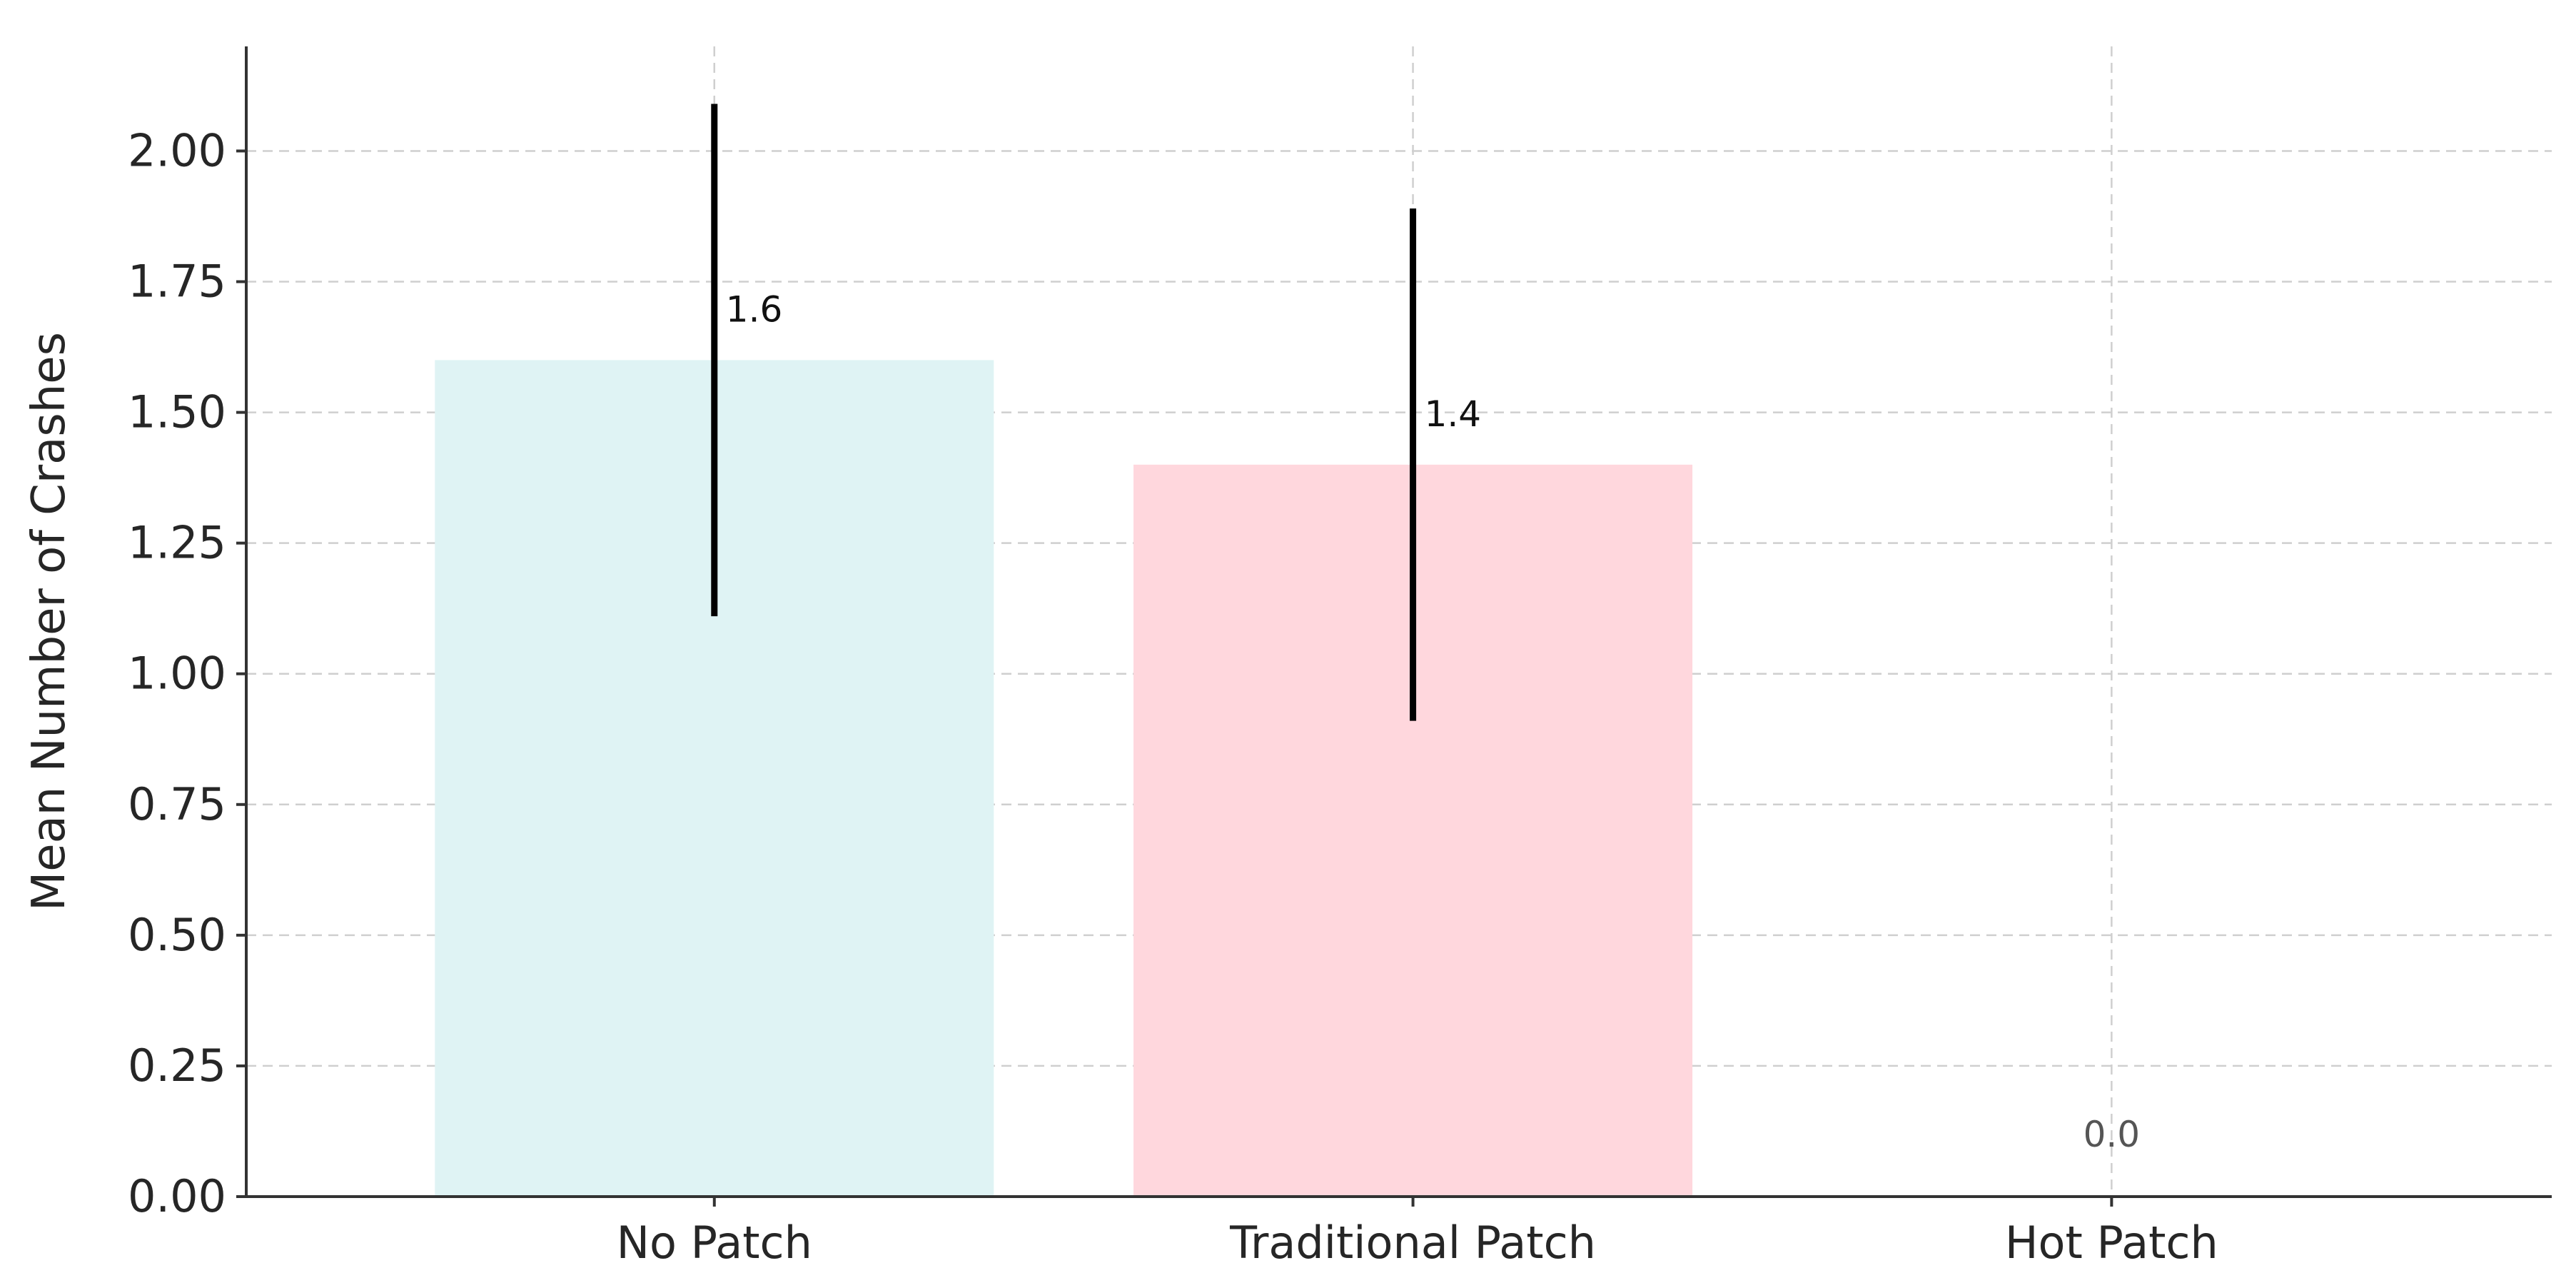 The height and width of the screenshot is (1278, 2576). I want to click on bar-value-label: 1.6, so click(754, 309).